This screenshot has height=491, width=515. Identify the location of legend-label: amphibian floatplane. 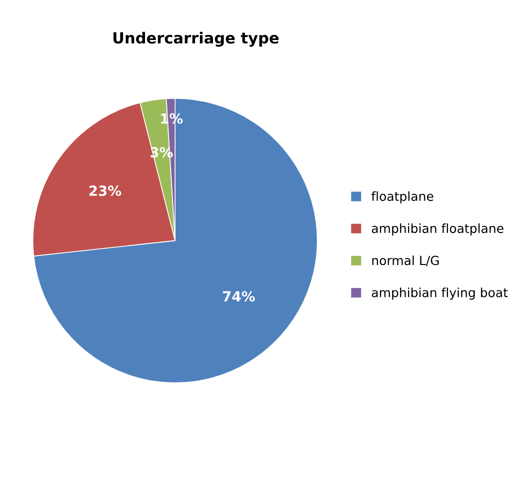
(438, 229).